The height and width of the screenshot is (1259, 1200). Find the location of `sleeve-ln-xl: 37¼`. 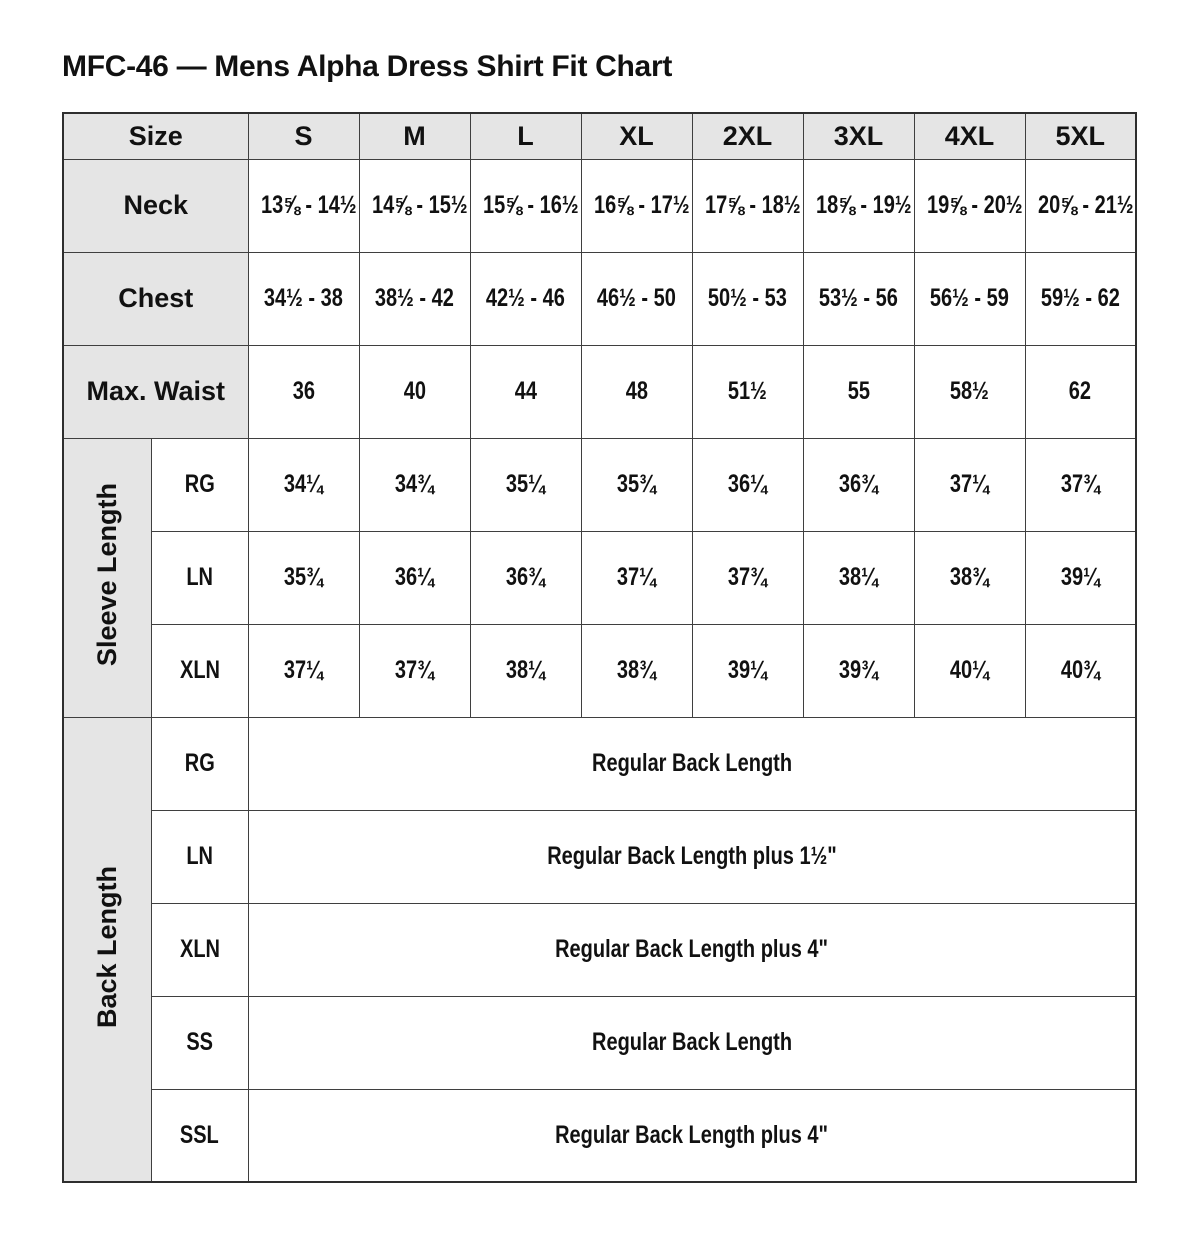

sleeve-ln-xl: 37¼ is located at coordinates (636, 577).